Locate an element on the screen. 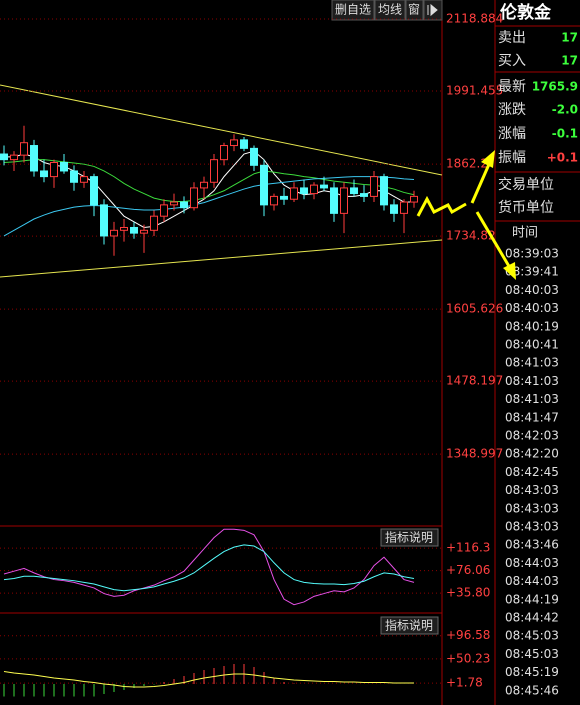 The height and width of the screenshot is (705, 580). y-tick-label: 1605.626 is located at coordinates (474, 309).